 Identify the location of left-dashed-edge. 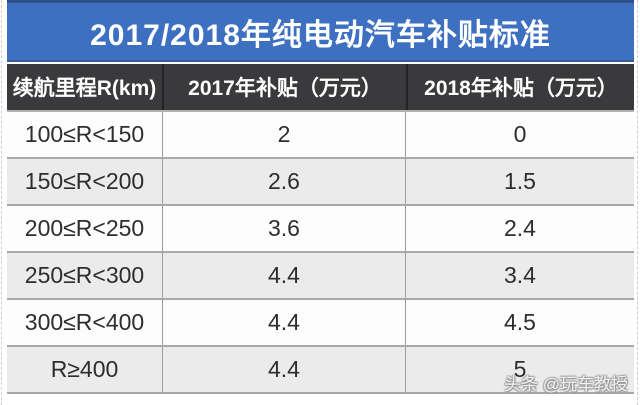
(1, 202).